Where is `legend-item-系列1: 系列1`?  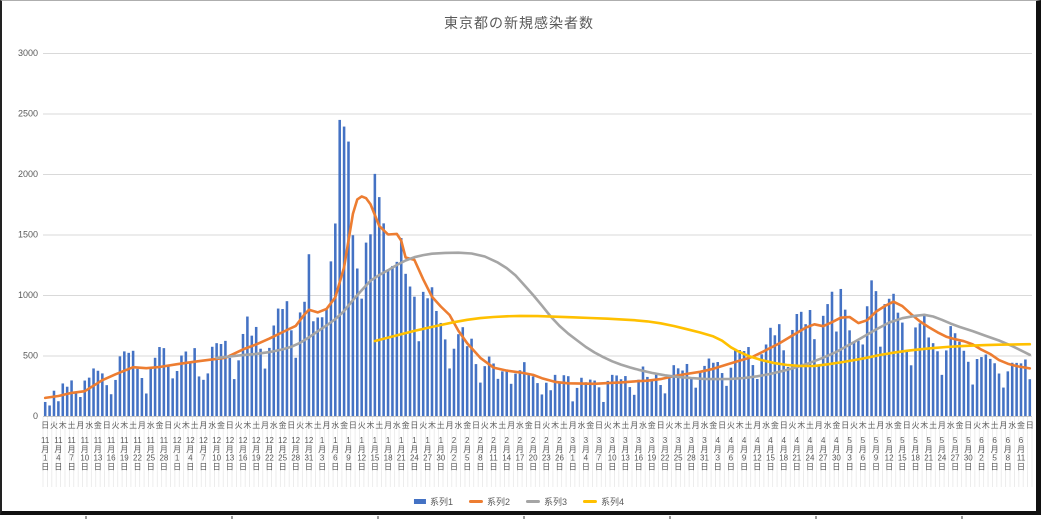
legend-item-系列1: 系列1 is located at coordinates (433, 501).